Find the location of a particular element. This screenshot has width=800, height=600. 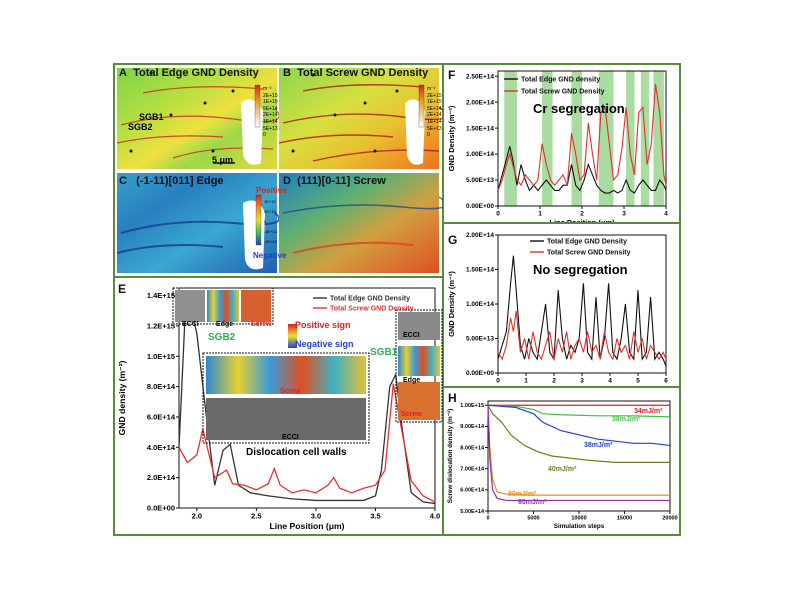

inset-right-box is located at coordinates (419, 366).